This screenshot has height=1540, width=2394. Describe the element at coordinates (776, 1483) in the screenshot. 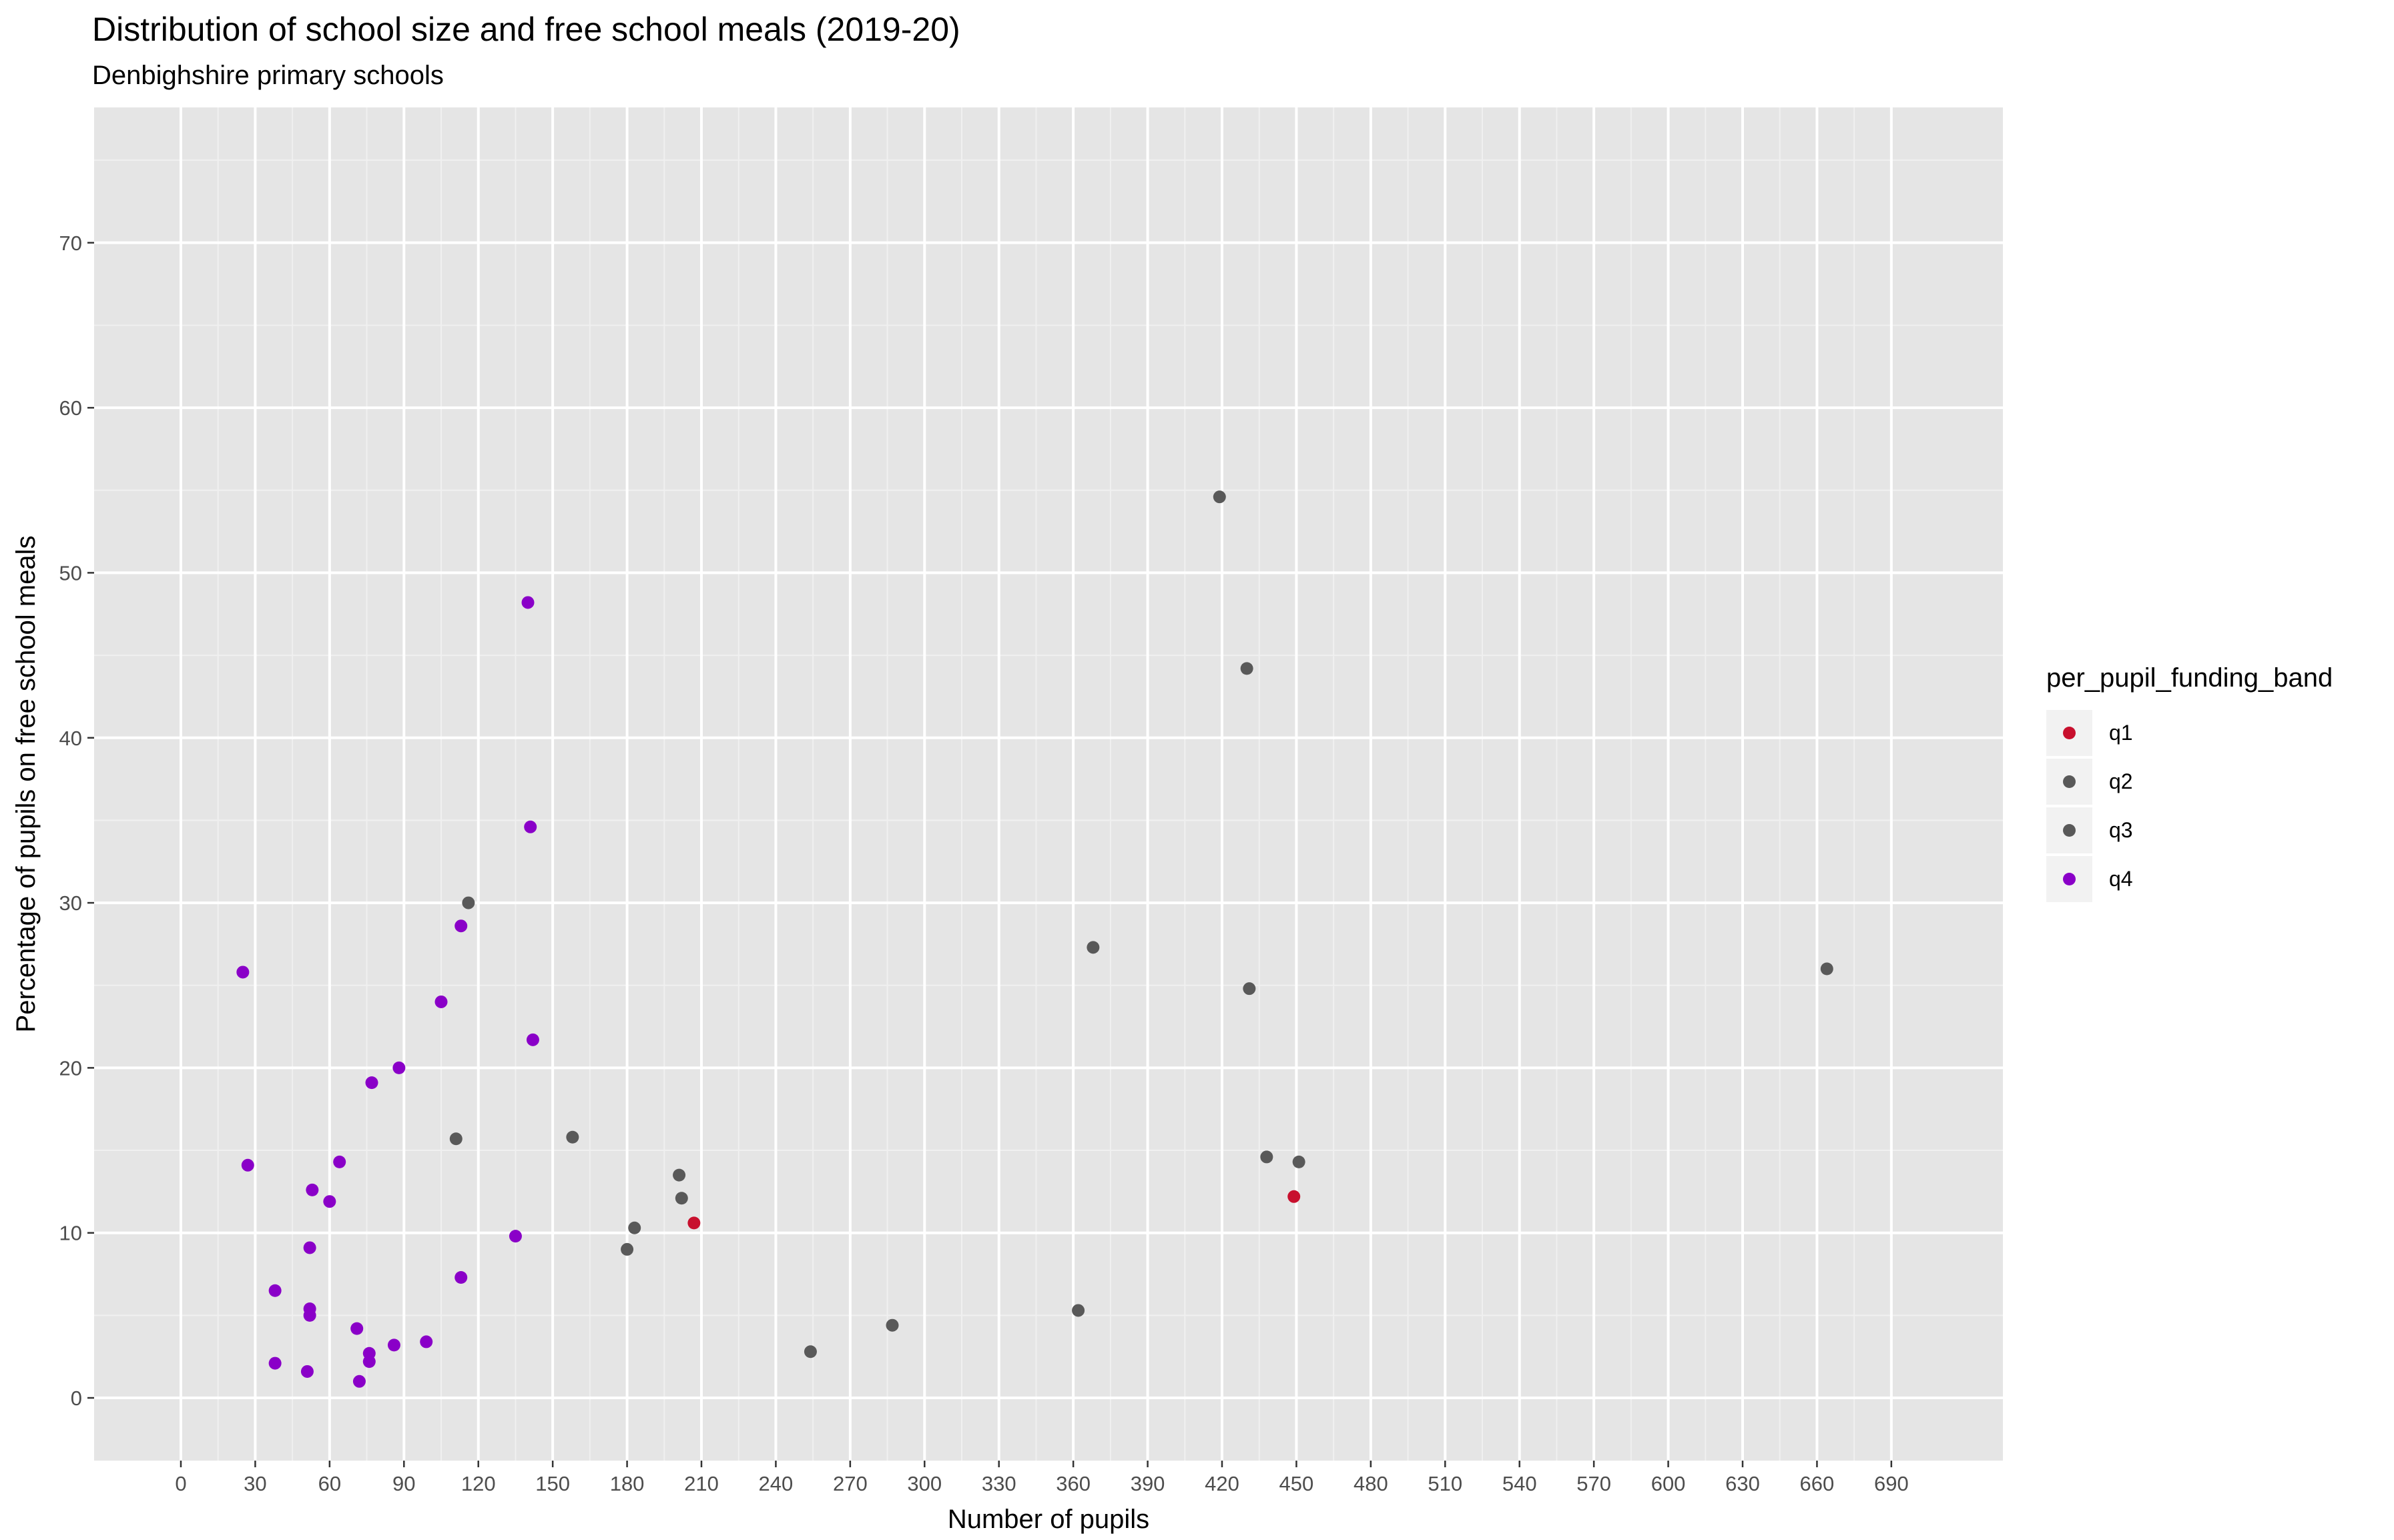

I see `x-tick-label: 240` at that location.